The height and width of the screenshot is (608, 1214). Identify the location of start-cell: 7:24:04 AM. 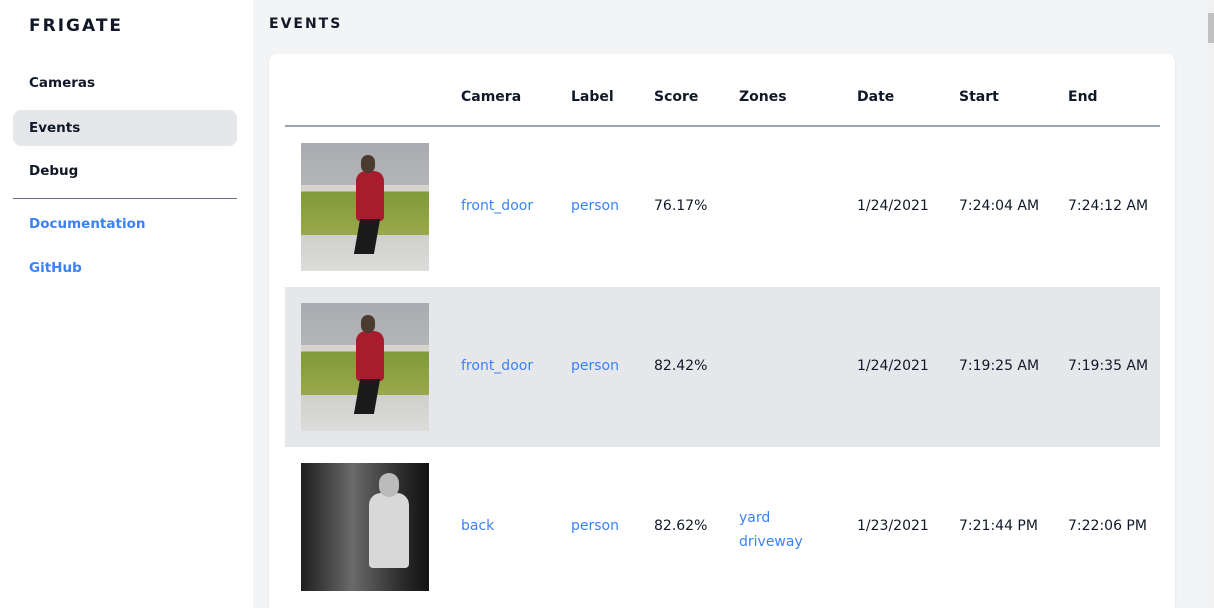
(999, 206).